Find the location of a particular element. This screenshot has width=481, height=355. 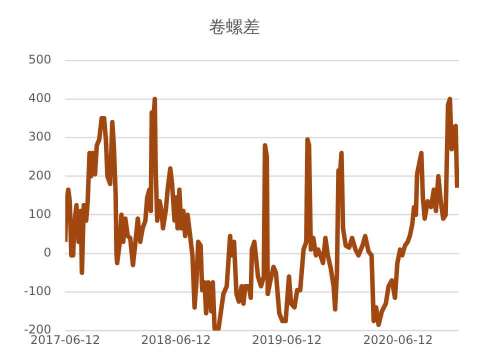

x-tick-label: 2020-06-12 is located at coordinates (398, 339).